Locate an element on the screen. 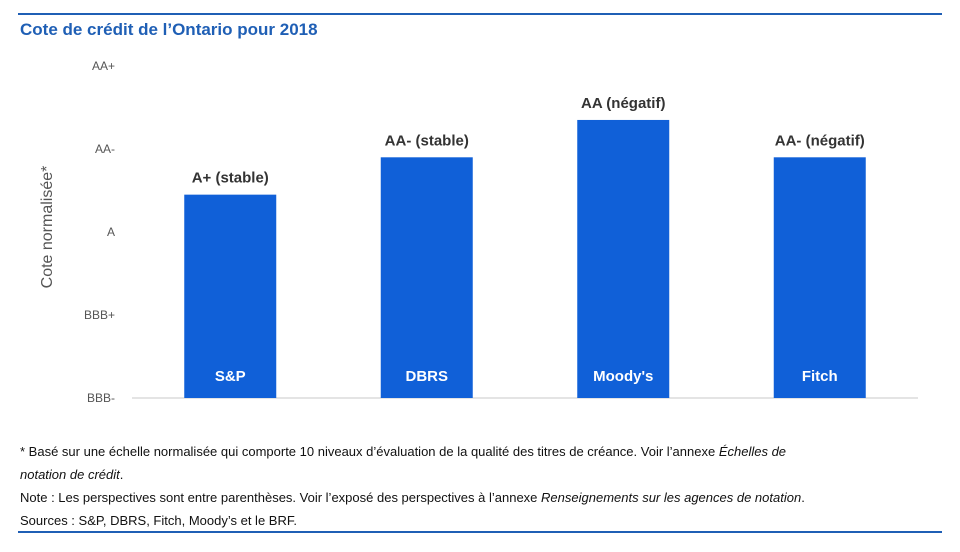  bar-dbrs is located at coordinates (426, 277).